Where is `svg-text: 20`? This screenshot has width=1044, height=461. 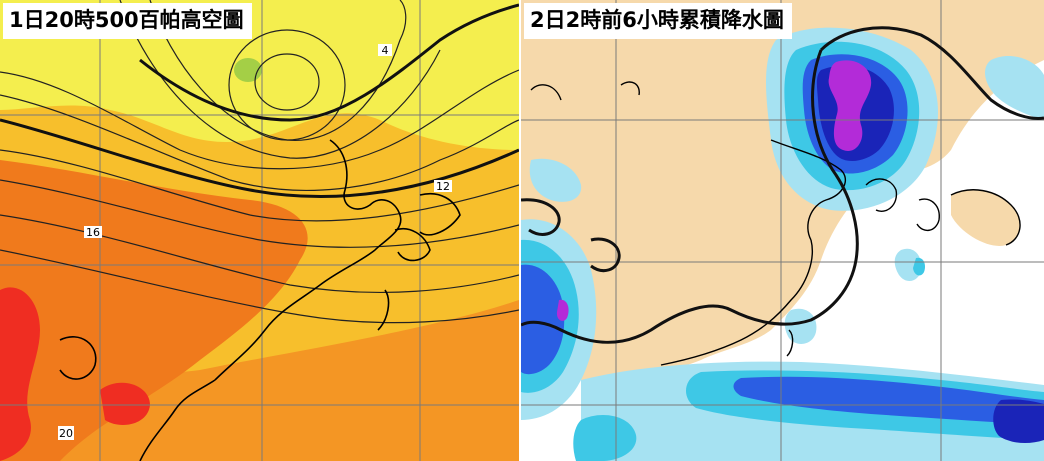 svg-text: 20 is located at coordinates (66, 433).